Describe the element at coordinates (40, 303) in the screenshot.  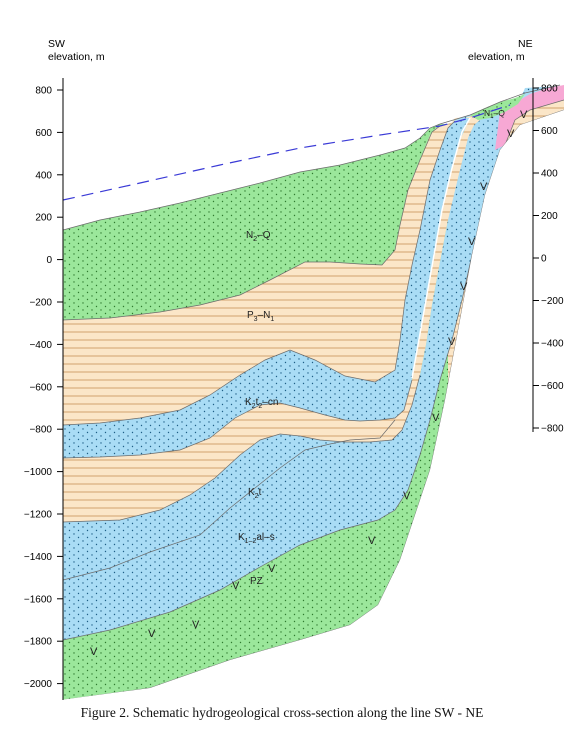
I see `left-tick-label: −200` at that location.